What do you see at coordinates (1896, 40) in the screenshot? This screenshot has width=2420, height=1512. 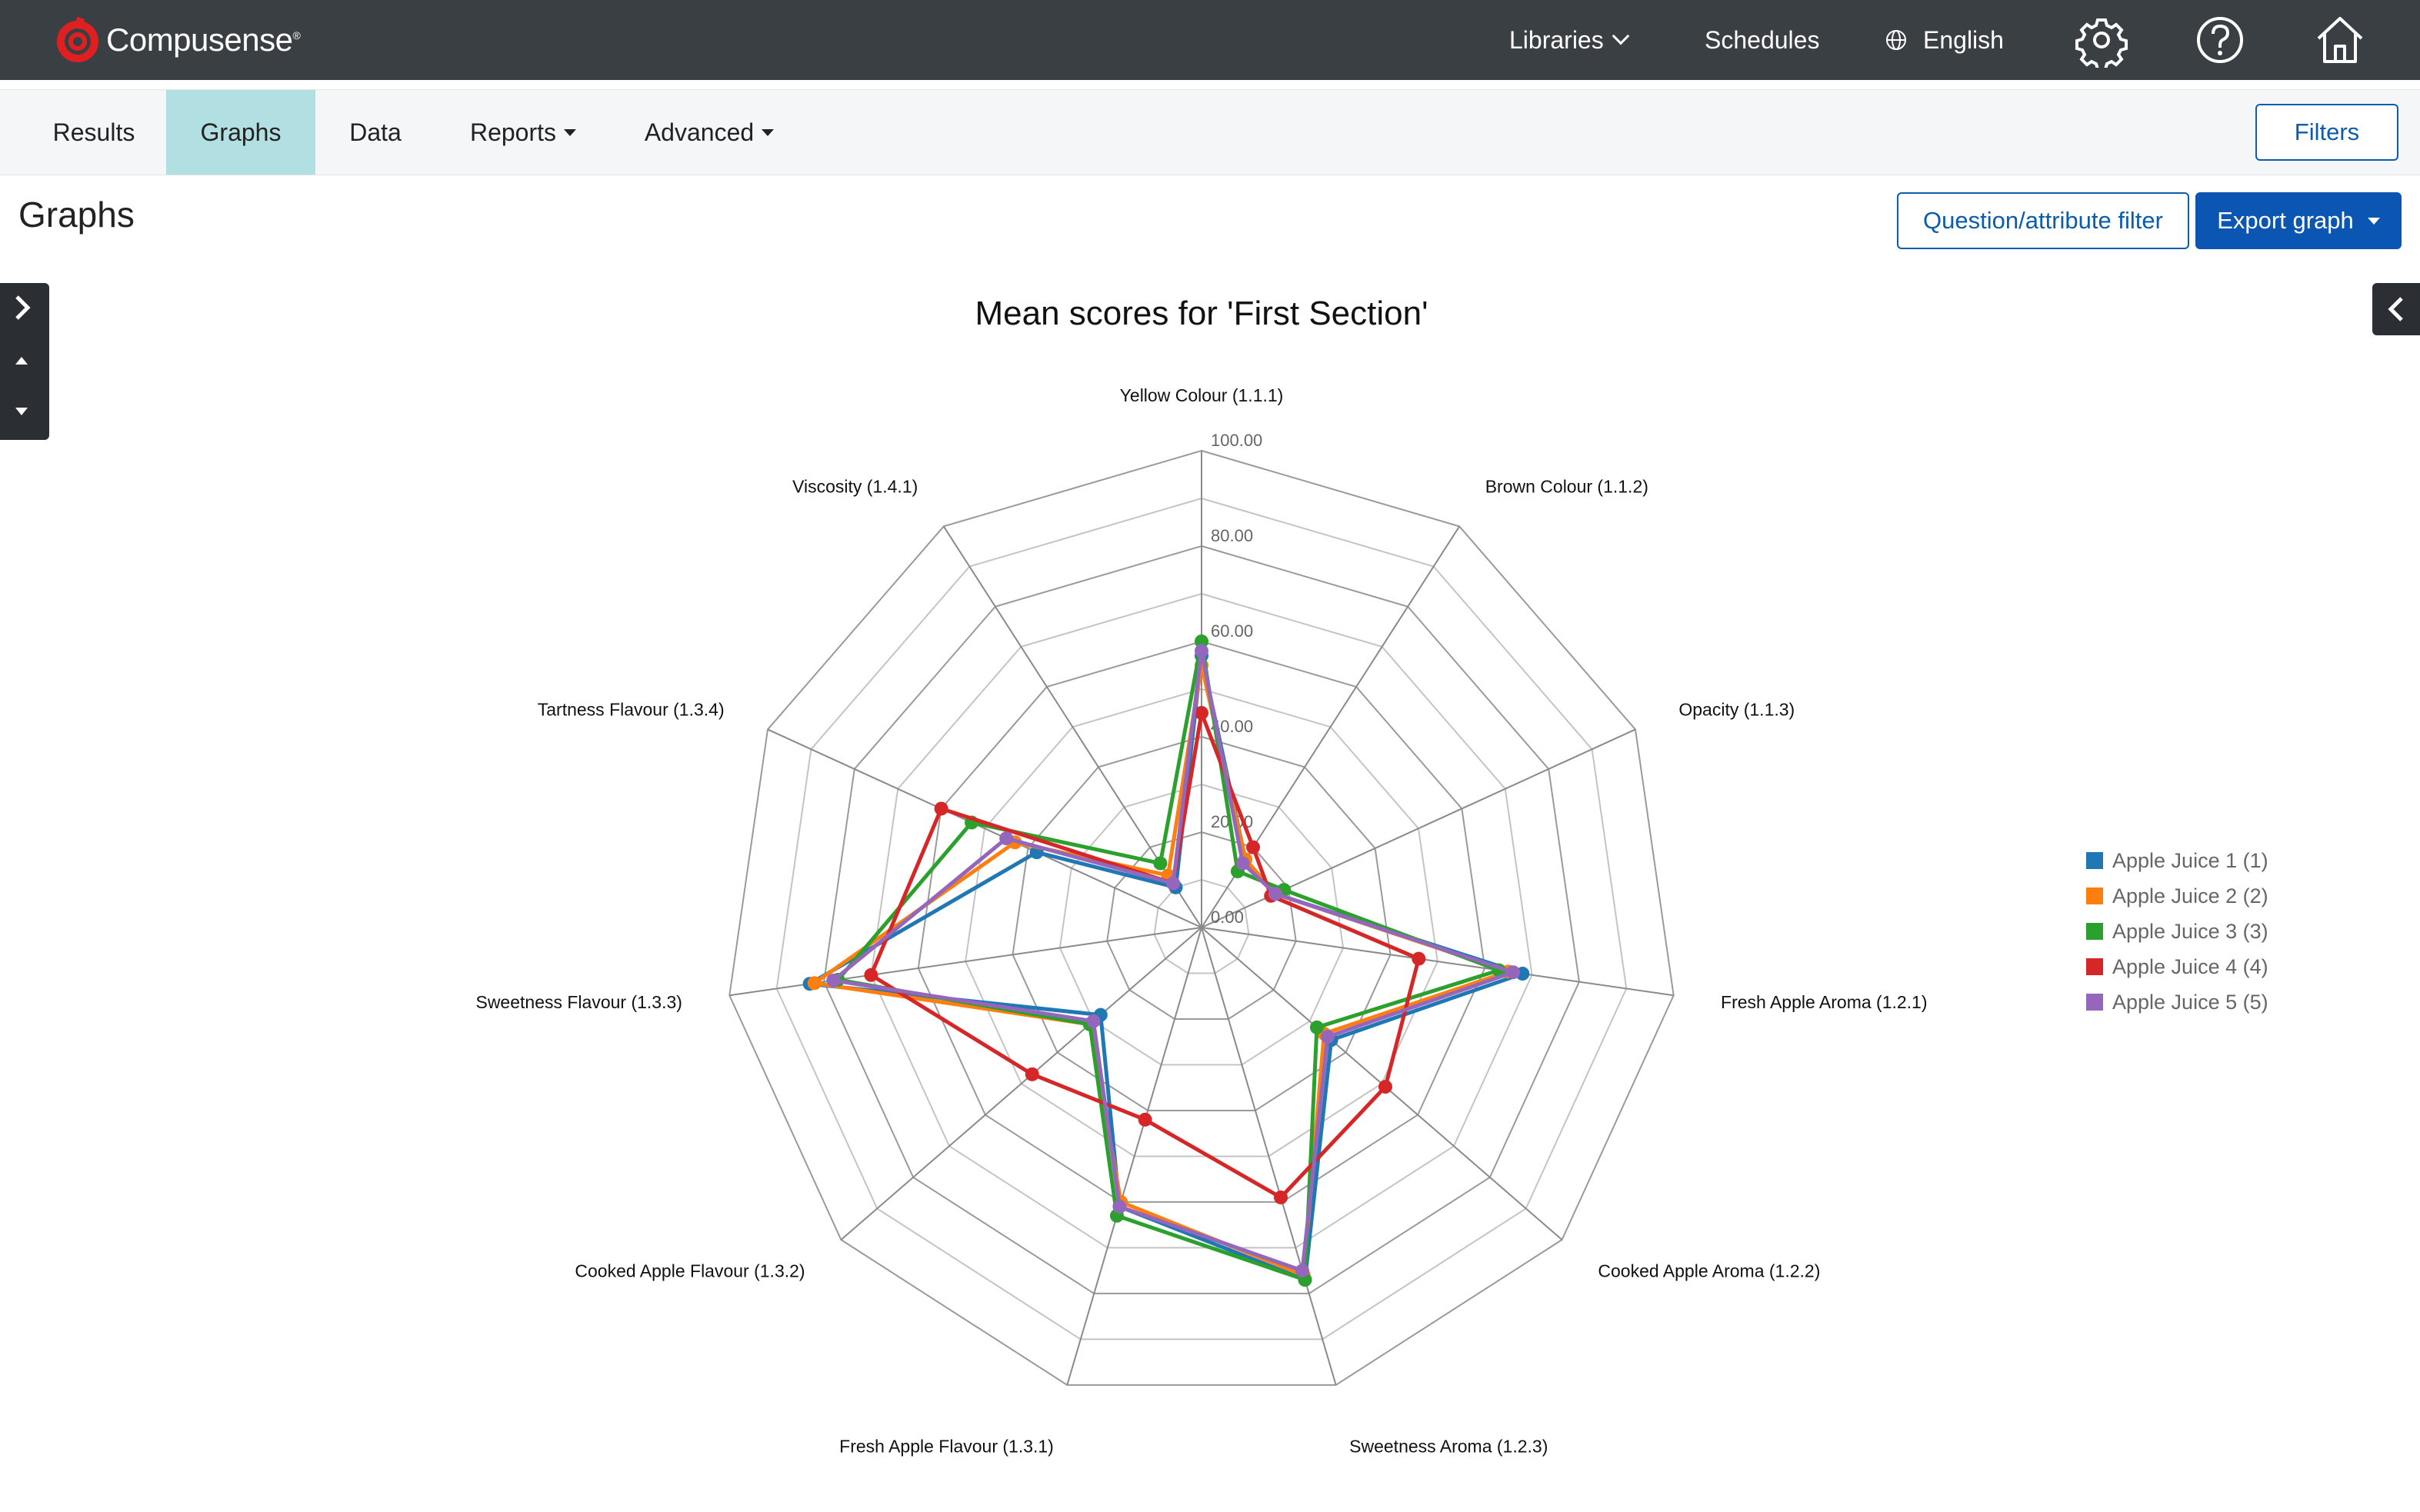 I see `globe-icon` at bounding box center [1896, 40].